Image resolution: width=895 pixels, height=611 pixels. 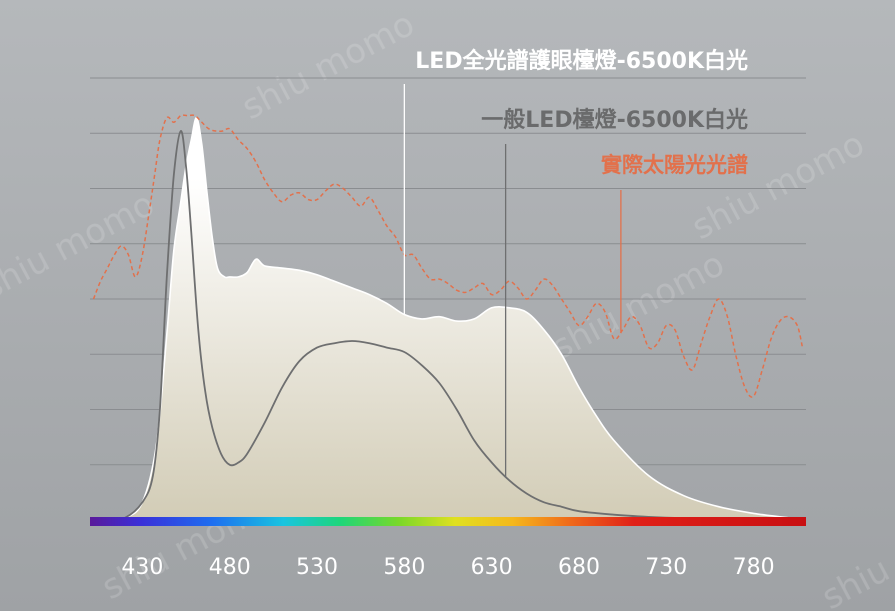 What do you see at coordinates (230, 567) in the screenshot?
I see `x-tick-label: 480` at bounding box center [230, 567].